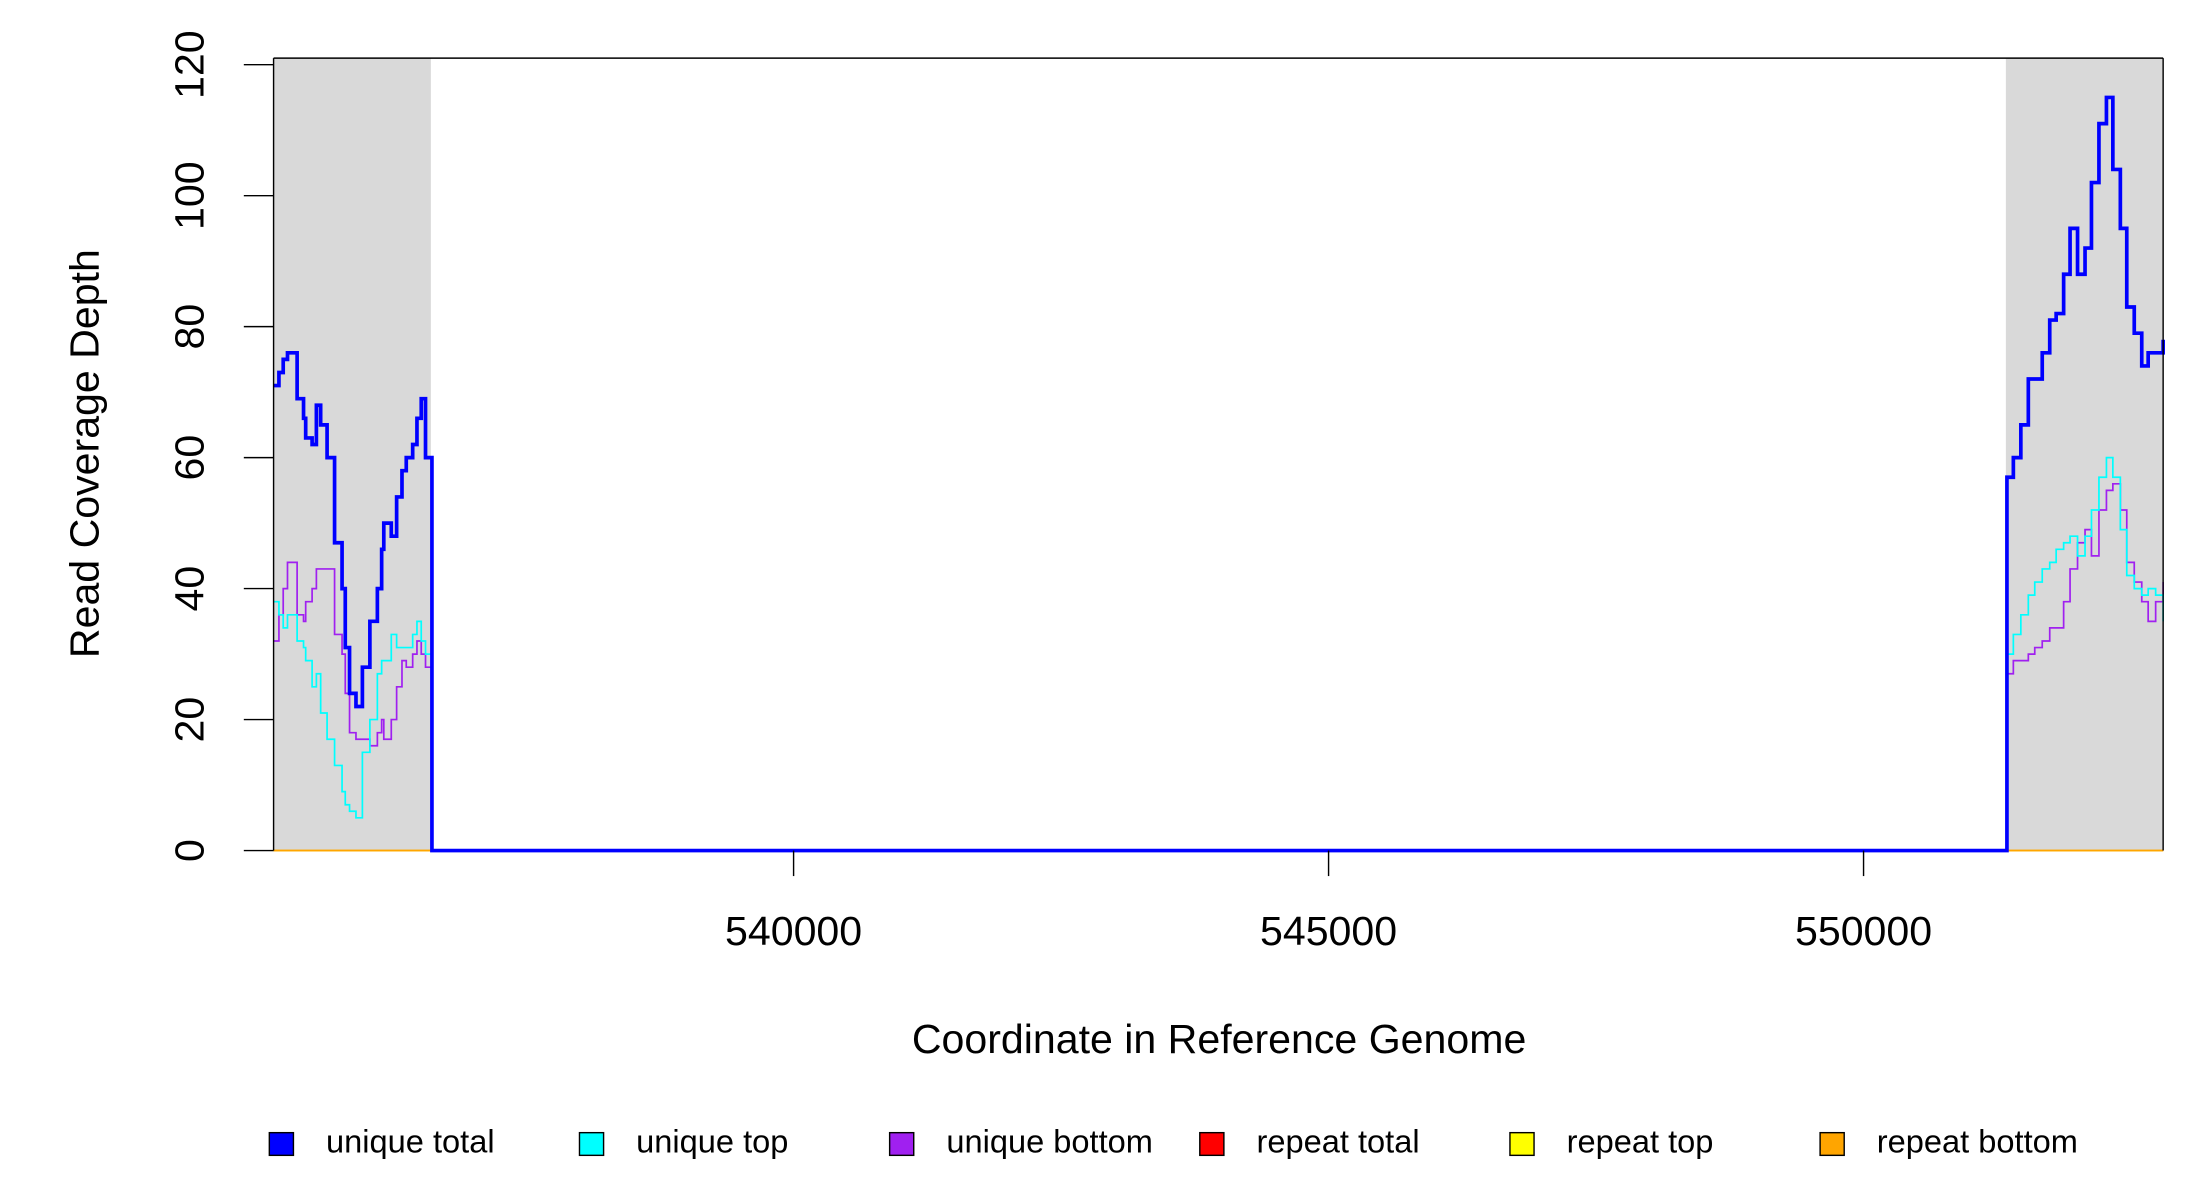  Describe the element at coordinates (190, 64) in the screenshot. I see `y-tick-label: 120` at that location.